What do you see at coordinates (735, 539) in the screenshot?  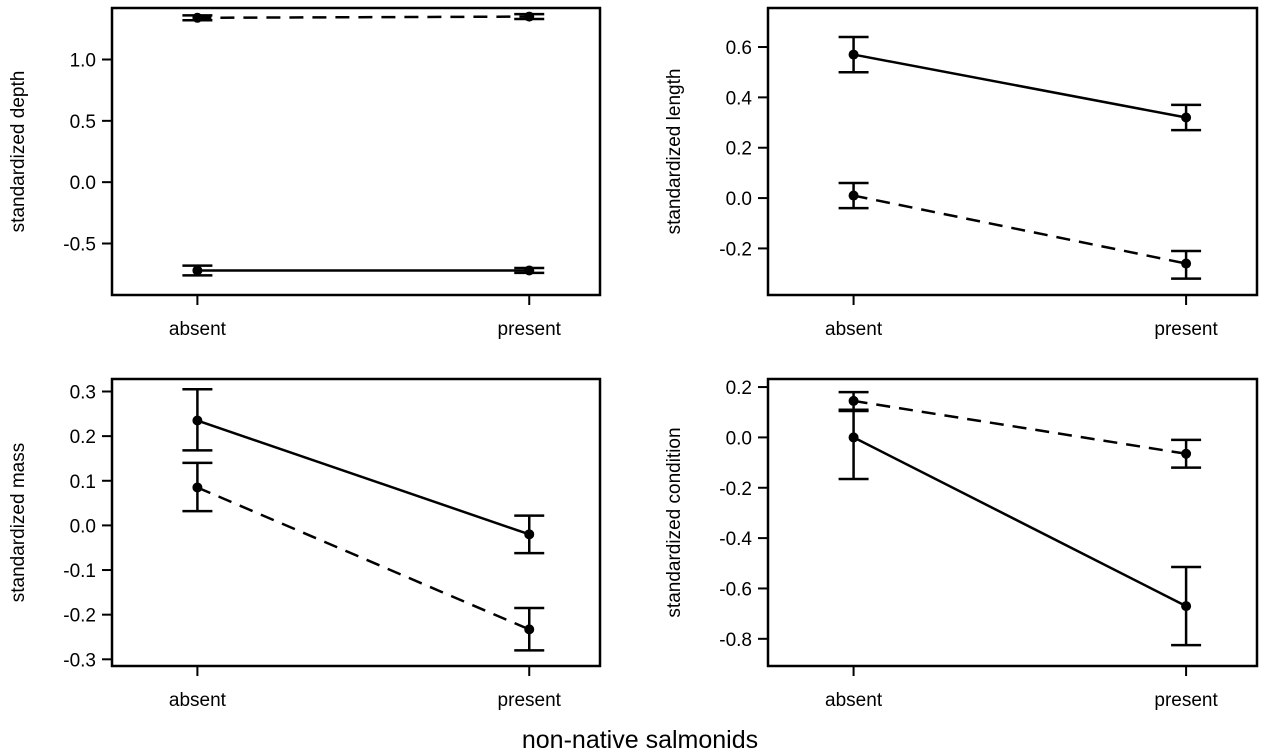 I see `y-tick-label: -0.4` at bounding box center [735, 539].